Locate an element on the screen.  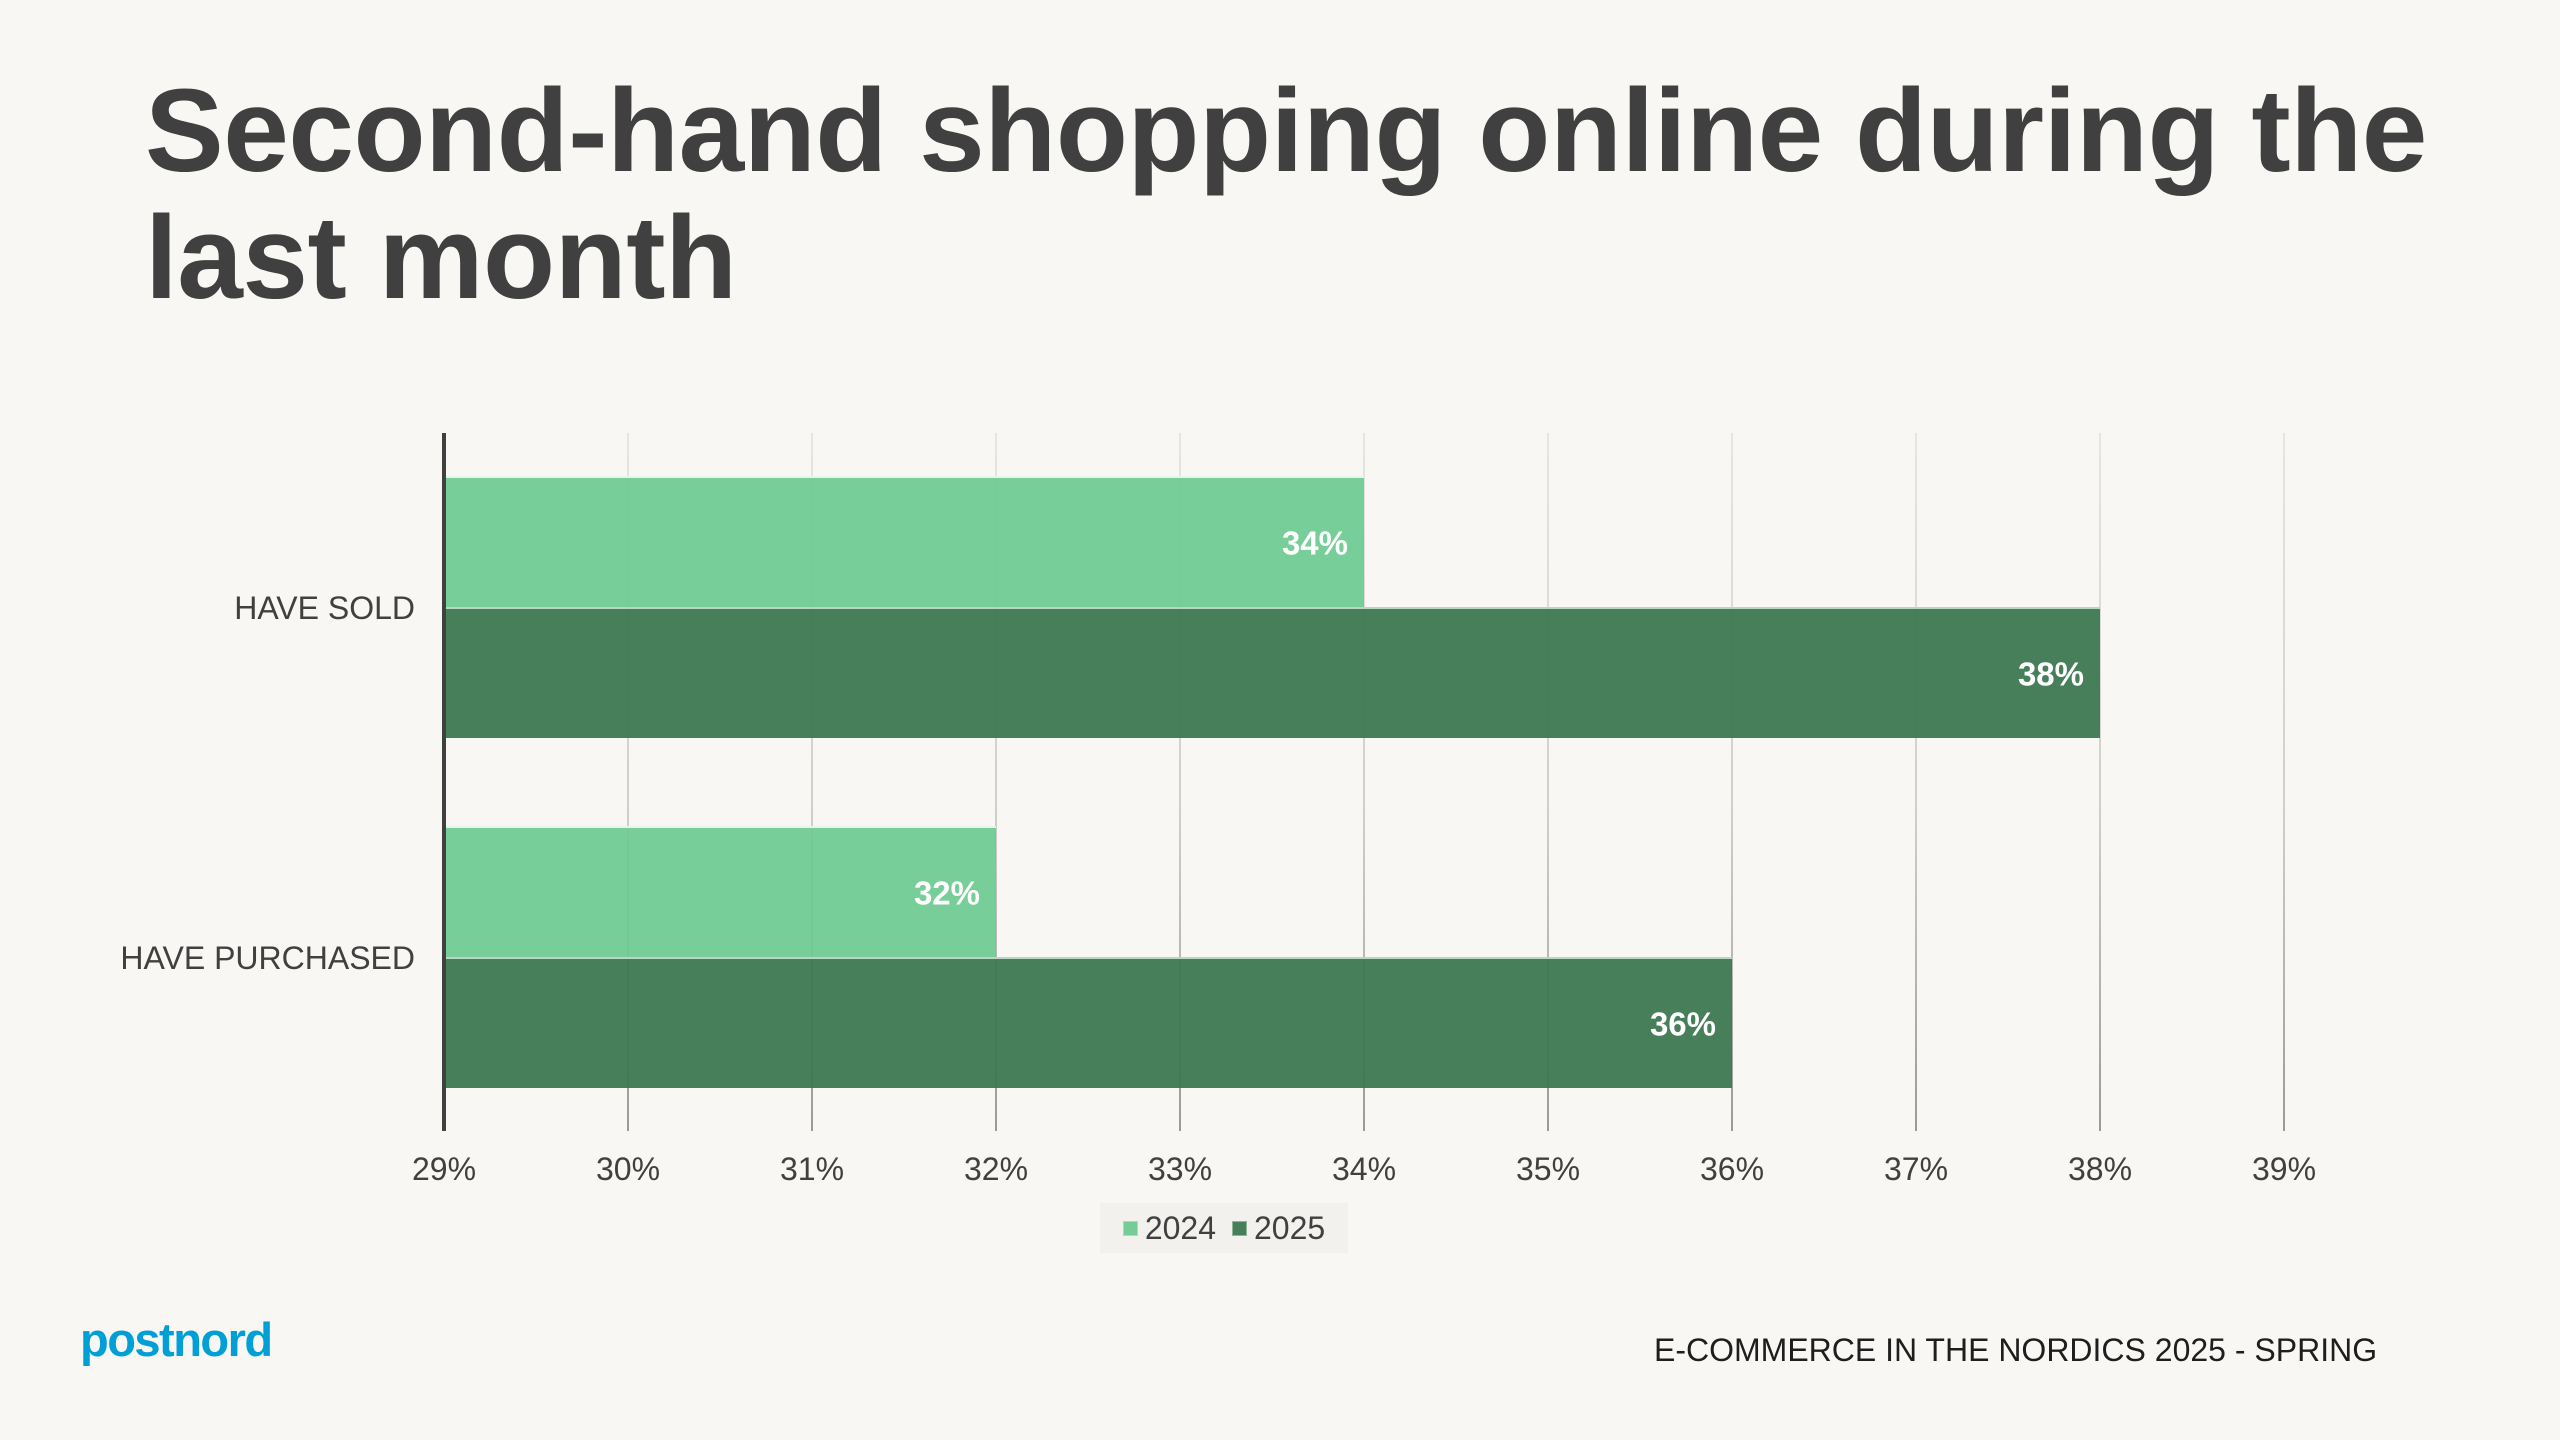
x-tick-label: 35% is located at coordinates (1548, 1169).